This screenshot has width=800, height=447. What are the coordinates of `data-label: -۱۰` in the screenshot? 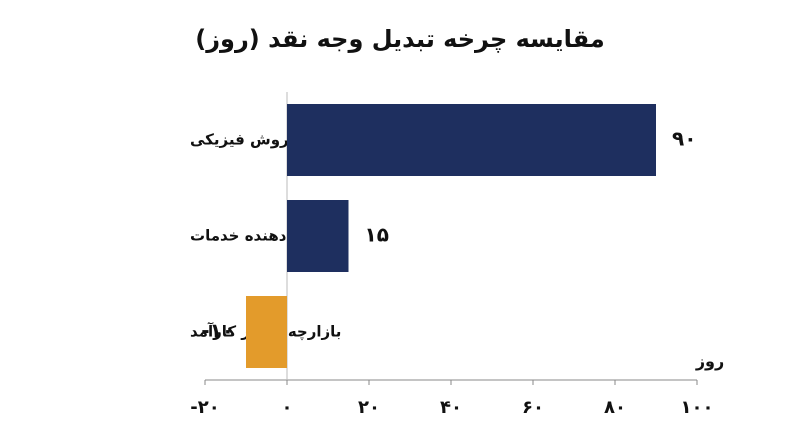 It's located at (217, 331).